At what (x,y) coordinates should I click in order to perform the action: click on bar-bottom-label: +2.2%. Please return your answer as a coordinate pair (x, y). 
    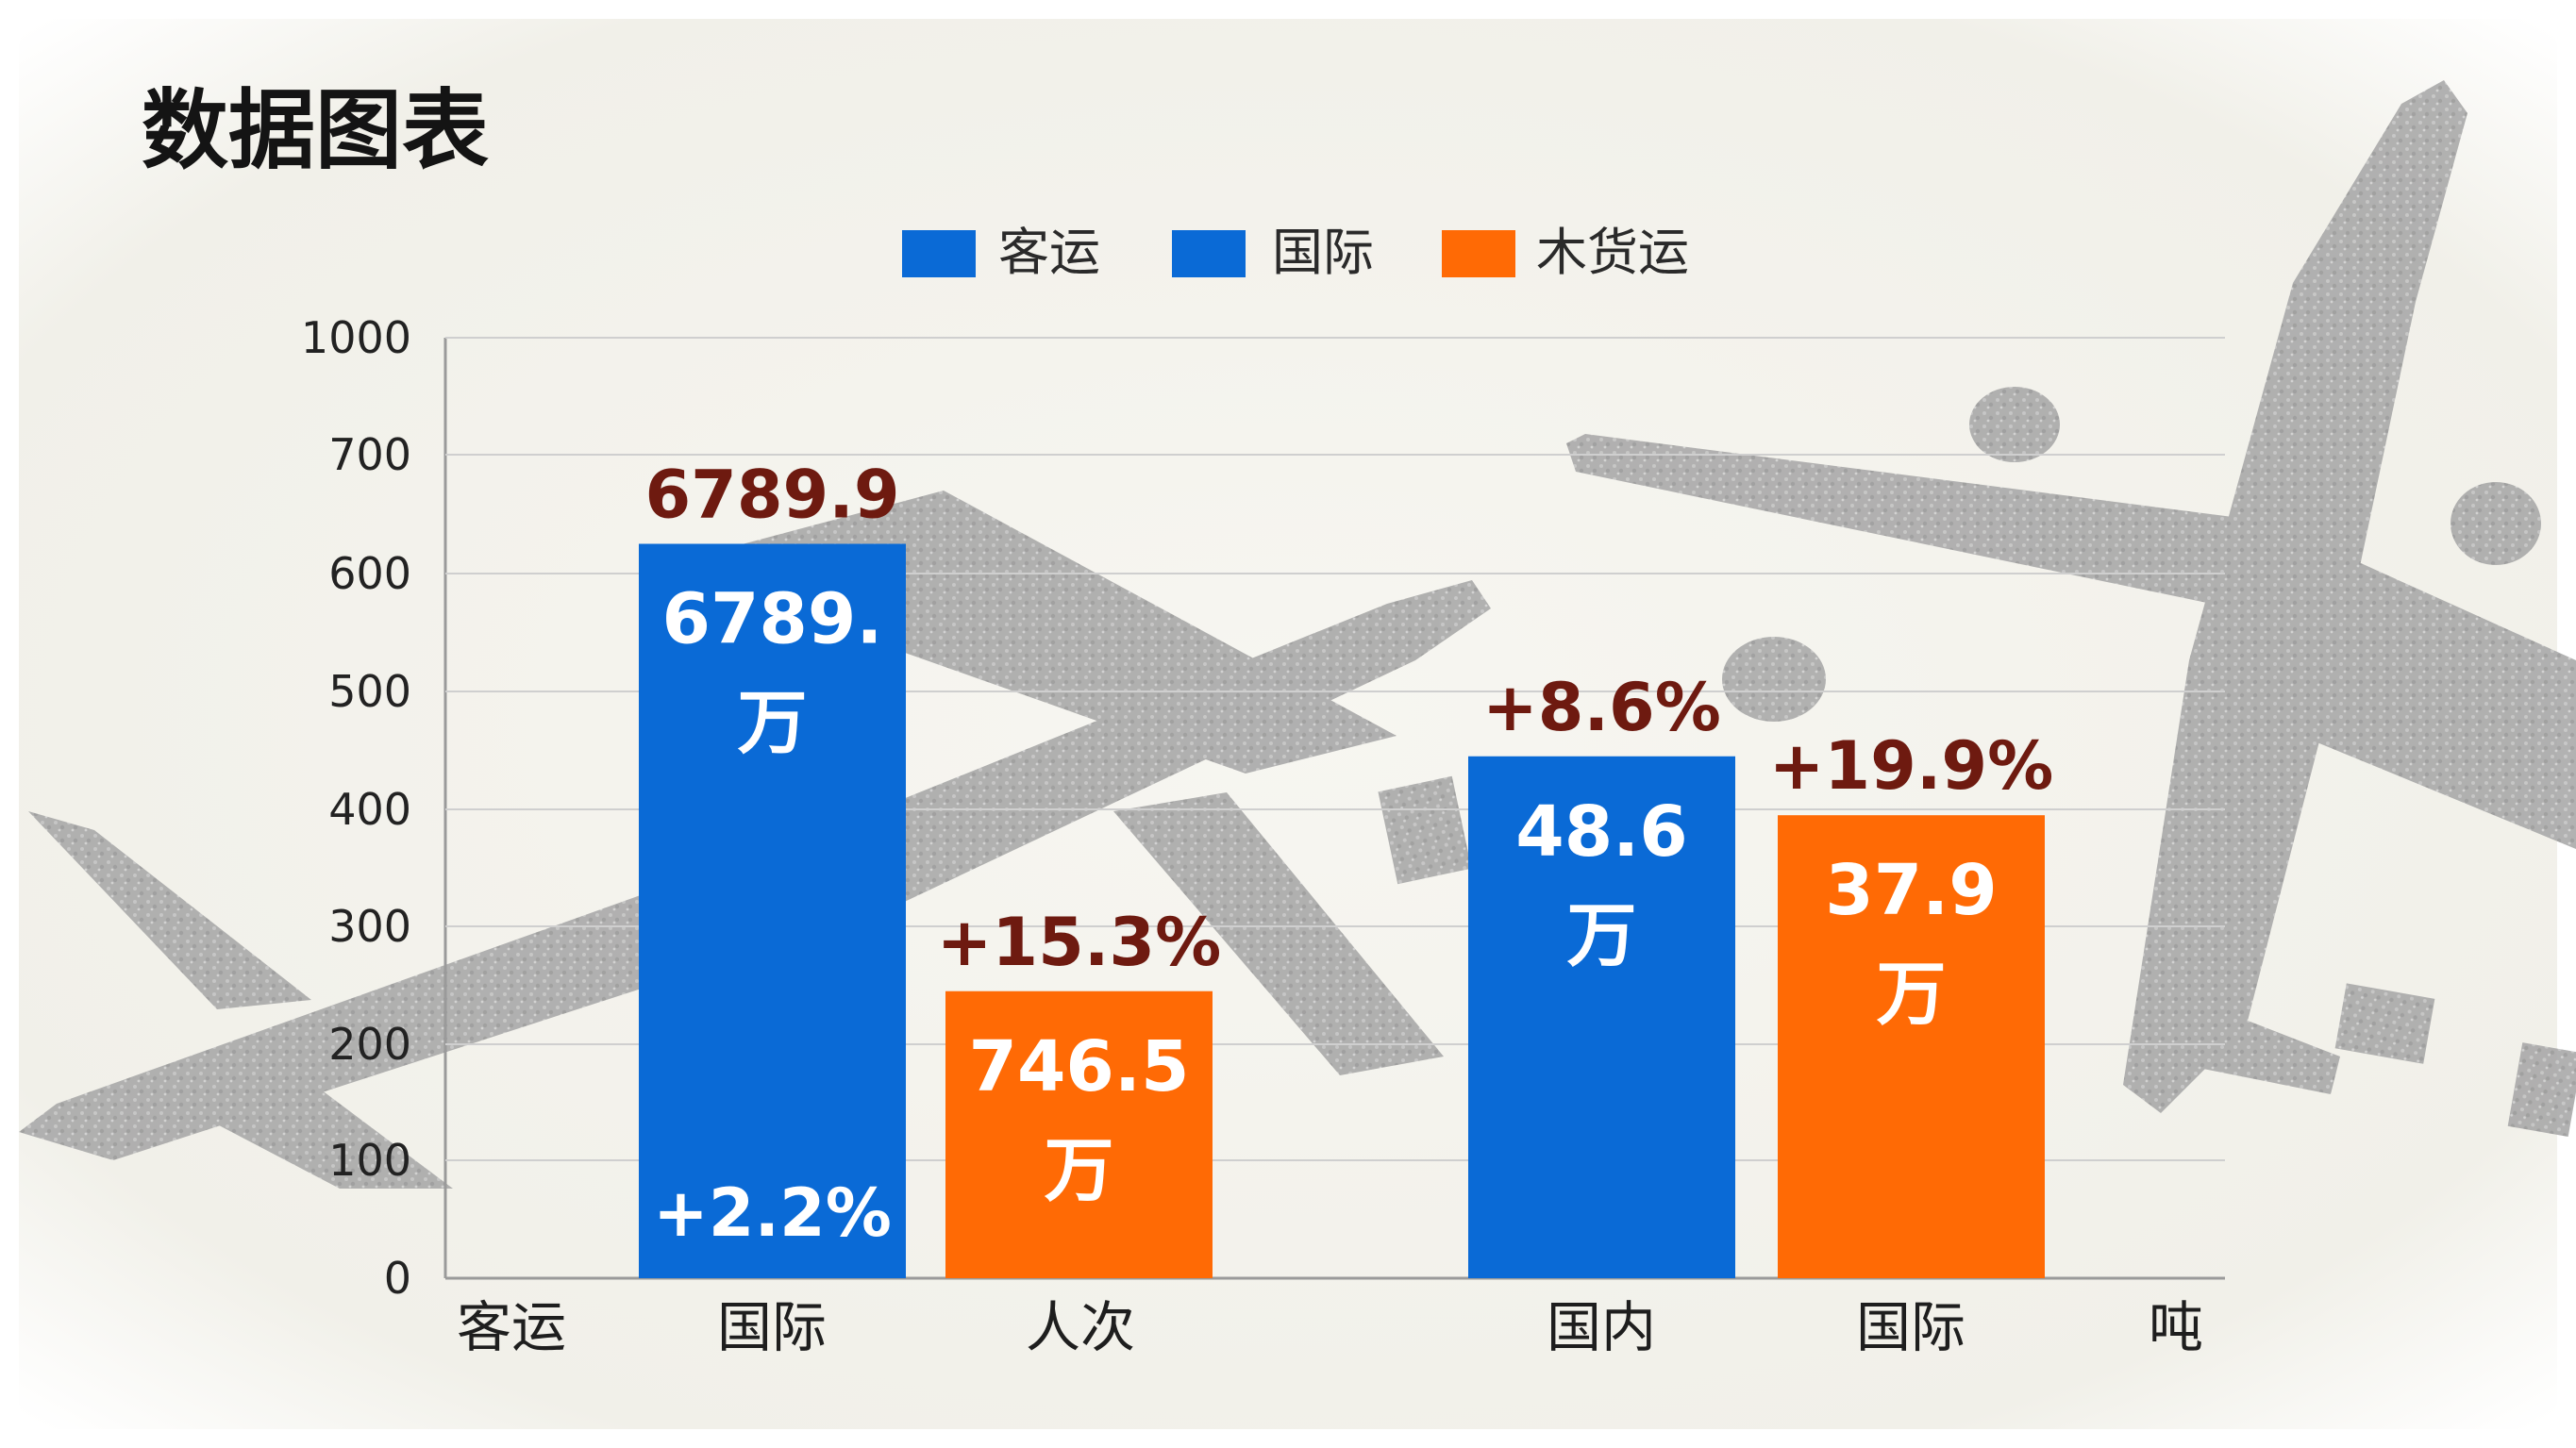
    Looking at the image, I should click on (772, 1213).